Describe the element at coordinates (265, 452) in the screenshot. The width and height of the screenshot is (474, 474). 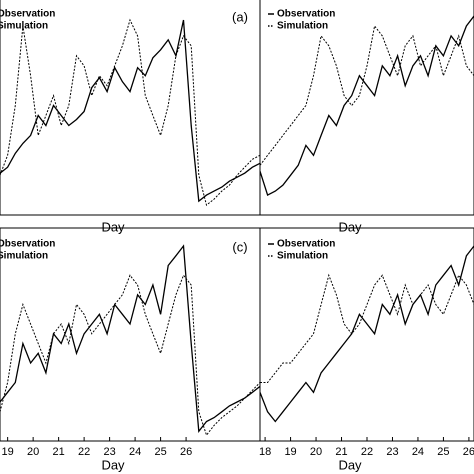
I see `x-tick-label: 18` at that location.